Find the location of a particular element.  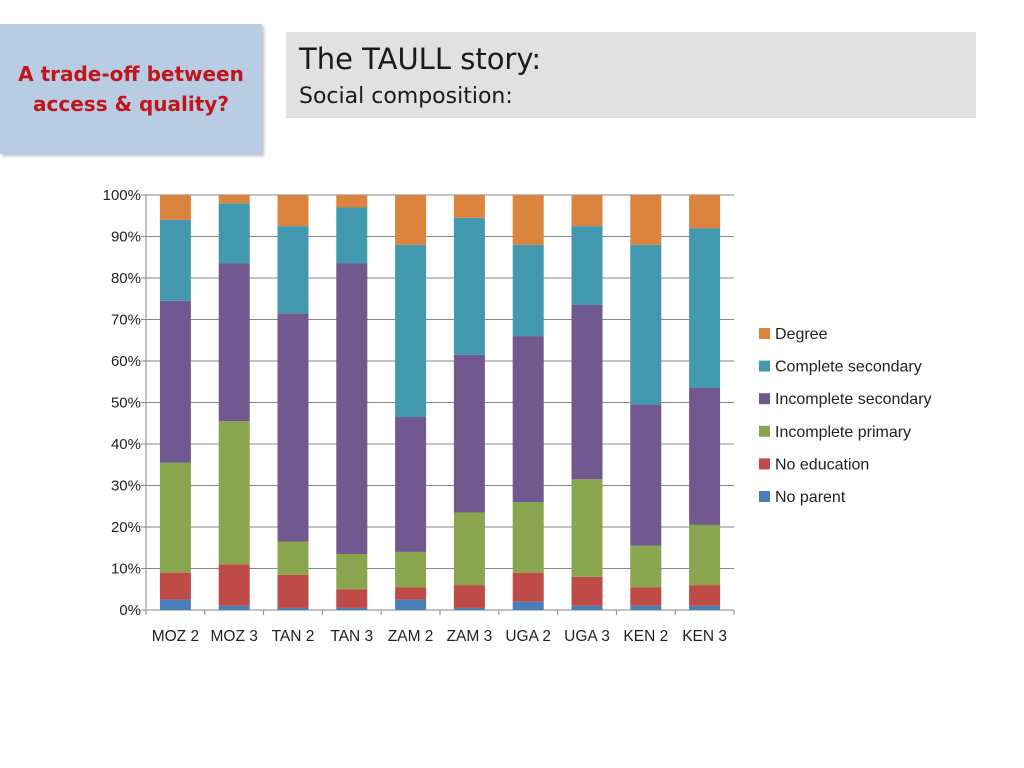

question-text: A trade-off between access & quality? is located at coordinates (131, 89).